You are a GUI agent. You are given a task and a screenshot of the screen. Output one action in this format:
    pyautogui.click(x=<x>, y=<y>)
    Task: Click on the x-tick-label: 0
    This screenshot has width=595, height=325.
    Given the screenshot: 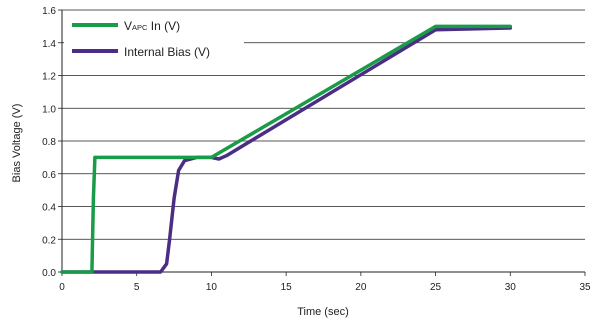 What is the action you would take?
    pyautogui.click(x=62, y=287)
    